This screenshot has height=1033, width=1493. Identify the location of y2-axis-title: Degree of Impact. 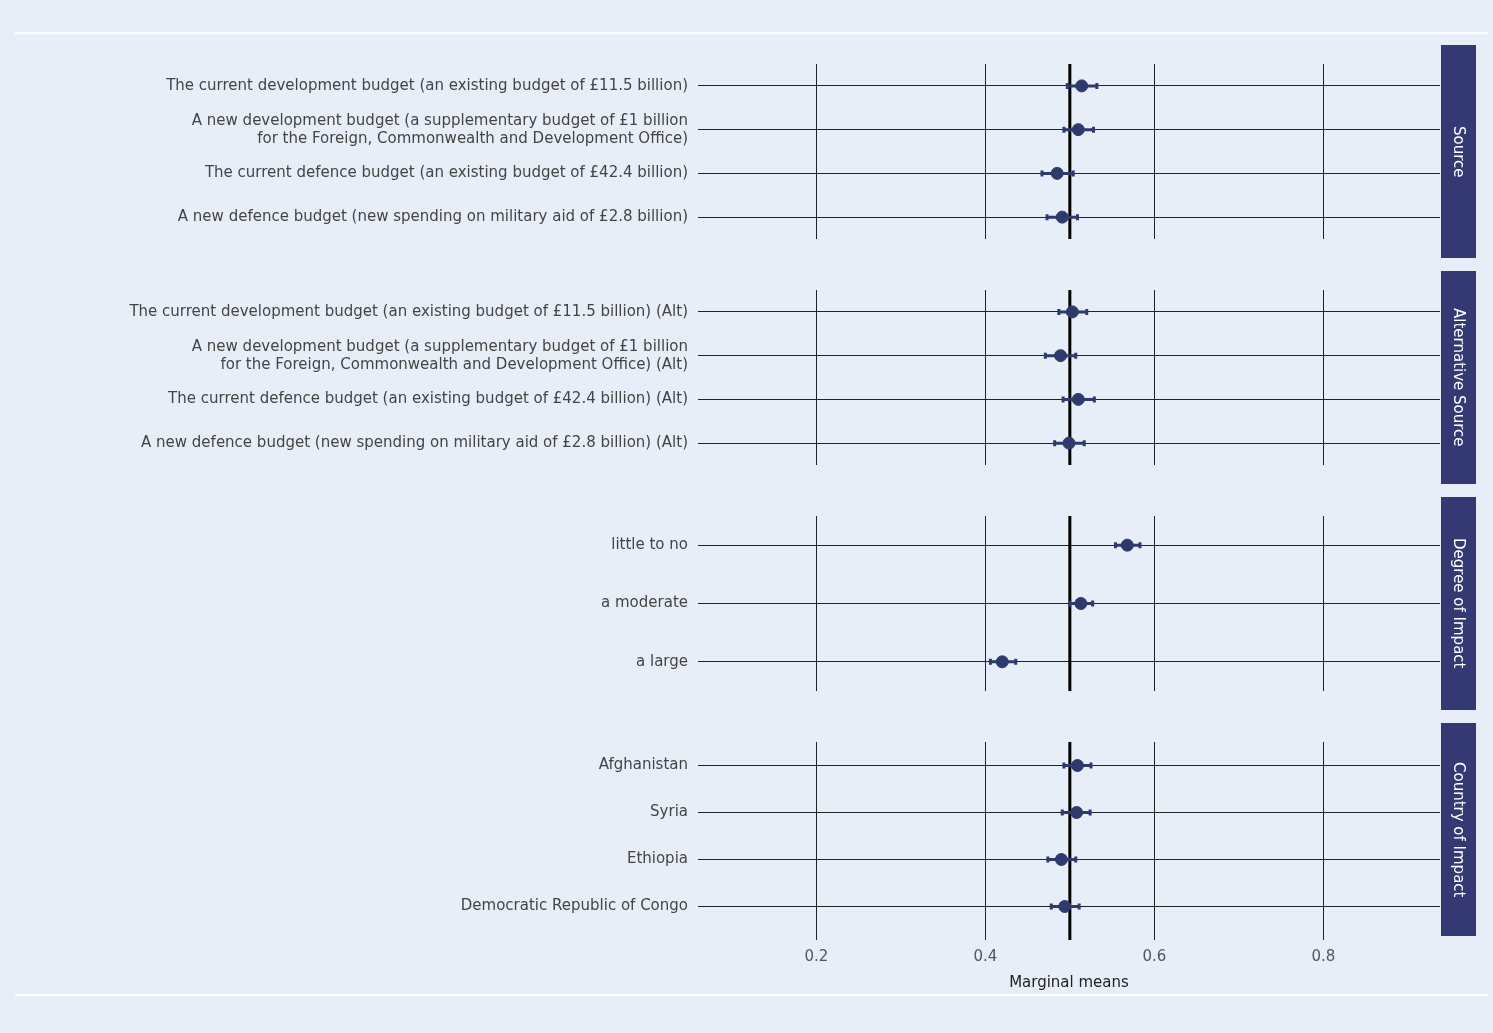
(1458, 603).